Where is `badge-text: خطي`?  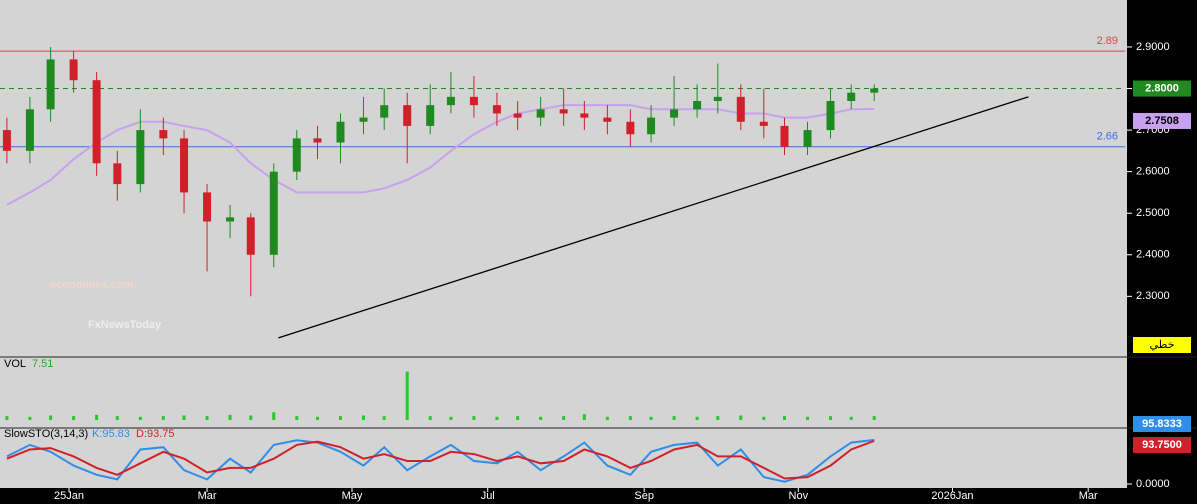 badge-text: خطي is located at coordinates (1162, 345).